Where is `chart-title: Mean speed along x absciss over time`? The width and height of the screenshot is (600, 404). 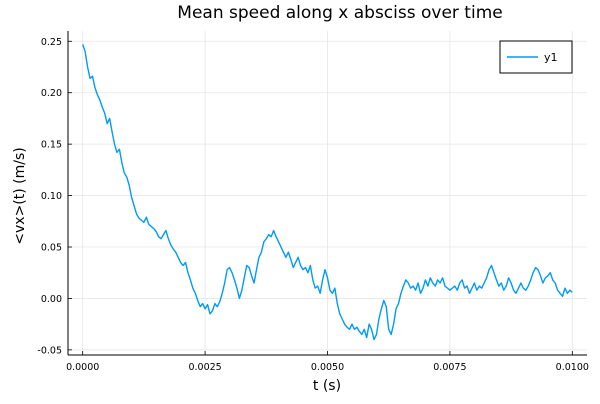 chart-title: Mean speed along x absciss over time is located at coordinates (339, 13).